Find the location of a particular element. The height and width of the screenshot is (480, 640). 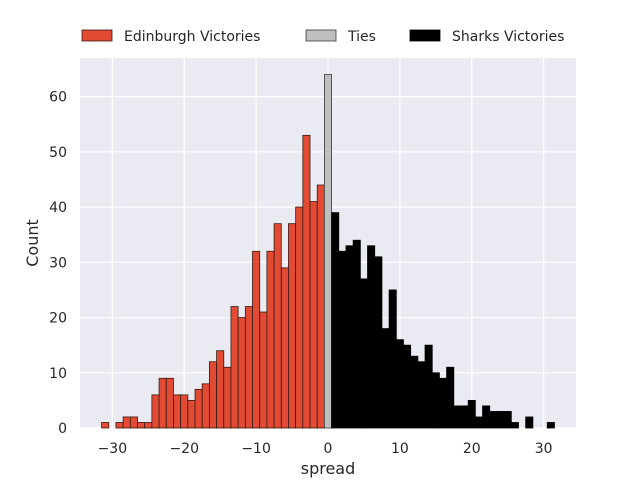

x-tick-label: 30 is located at coordinates (544, 449).